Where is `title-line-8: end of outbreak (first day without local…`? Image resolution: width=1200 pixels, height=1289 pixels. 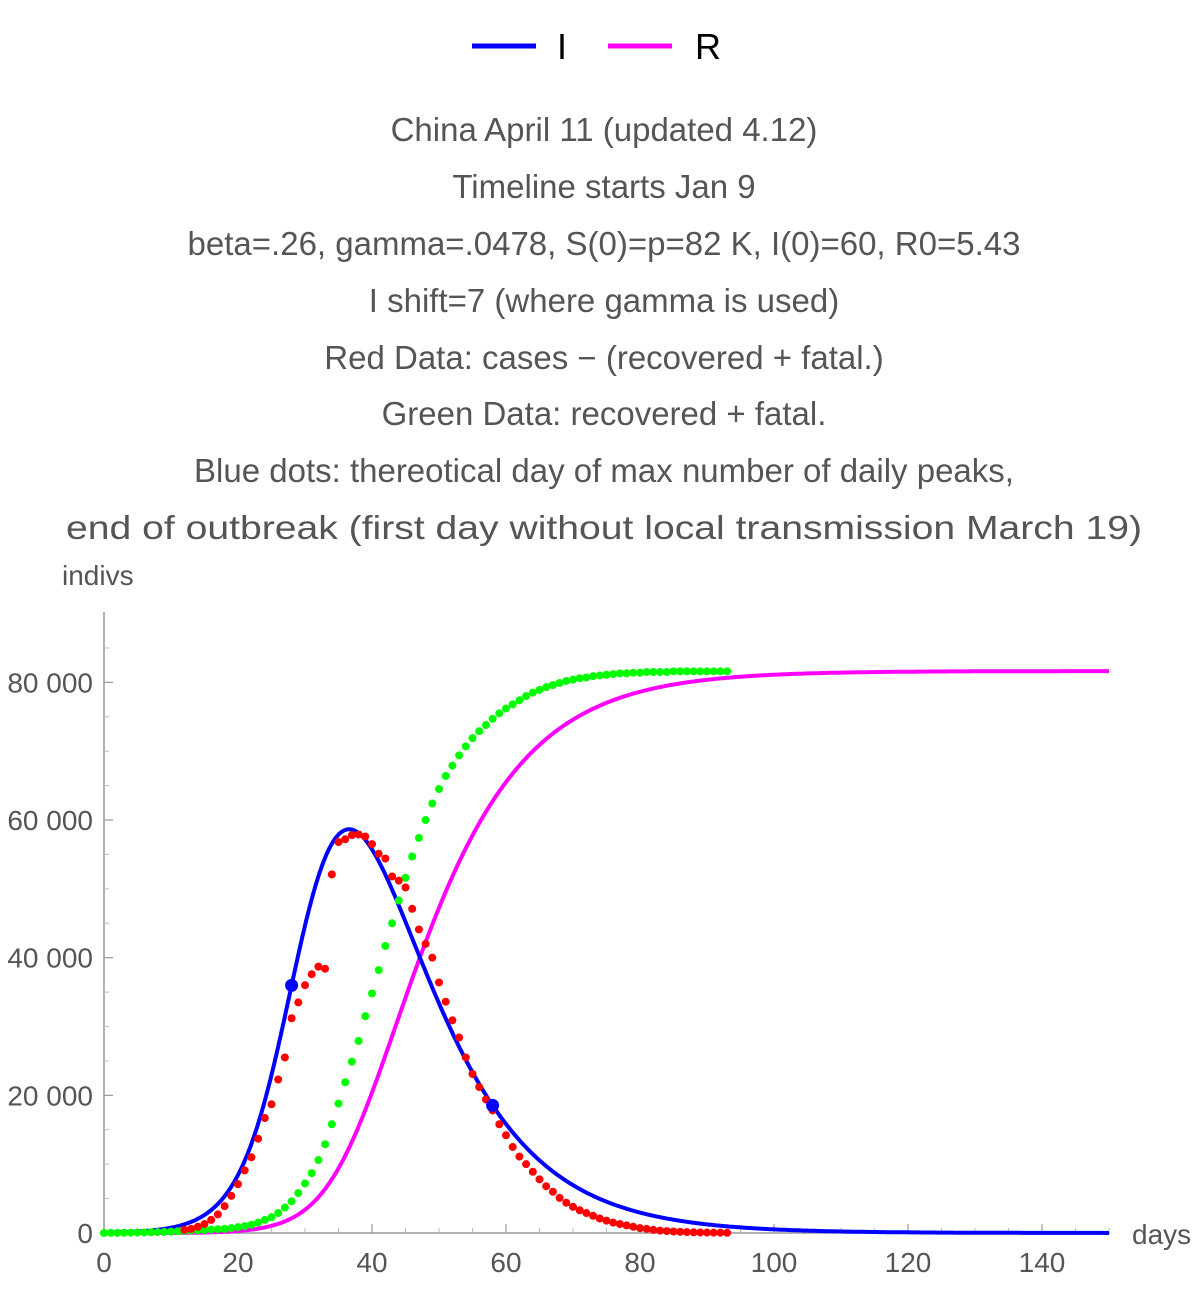
title-line-8: end of outbreak (first day without local… is located at coordinates (604, 527).